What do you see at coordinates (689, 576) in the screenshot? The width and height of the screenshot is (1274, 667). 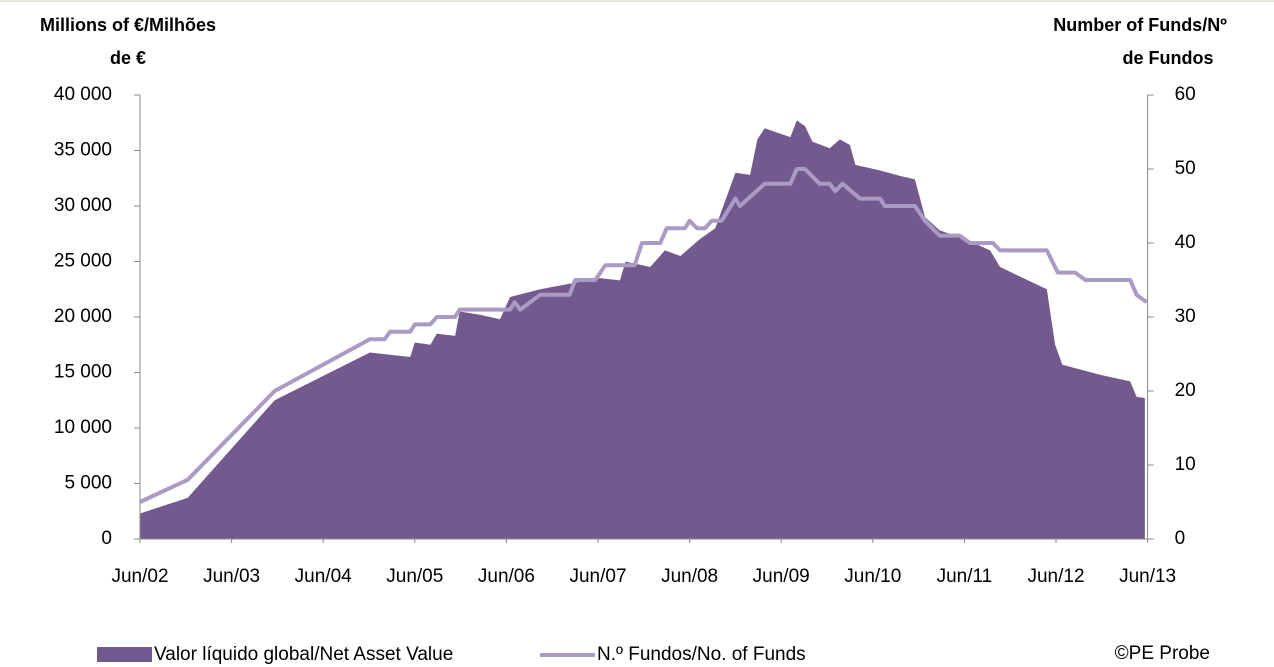 I see `x-tick-label: Jun/08` at bounding box center [689, 576].